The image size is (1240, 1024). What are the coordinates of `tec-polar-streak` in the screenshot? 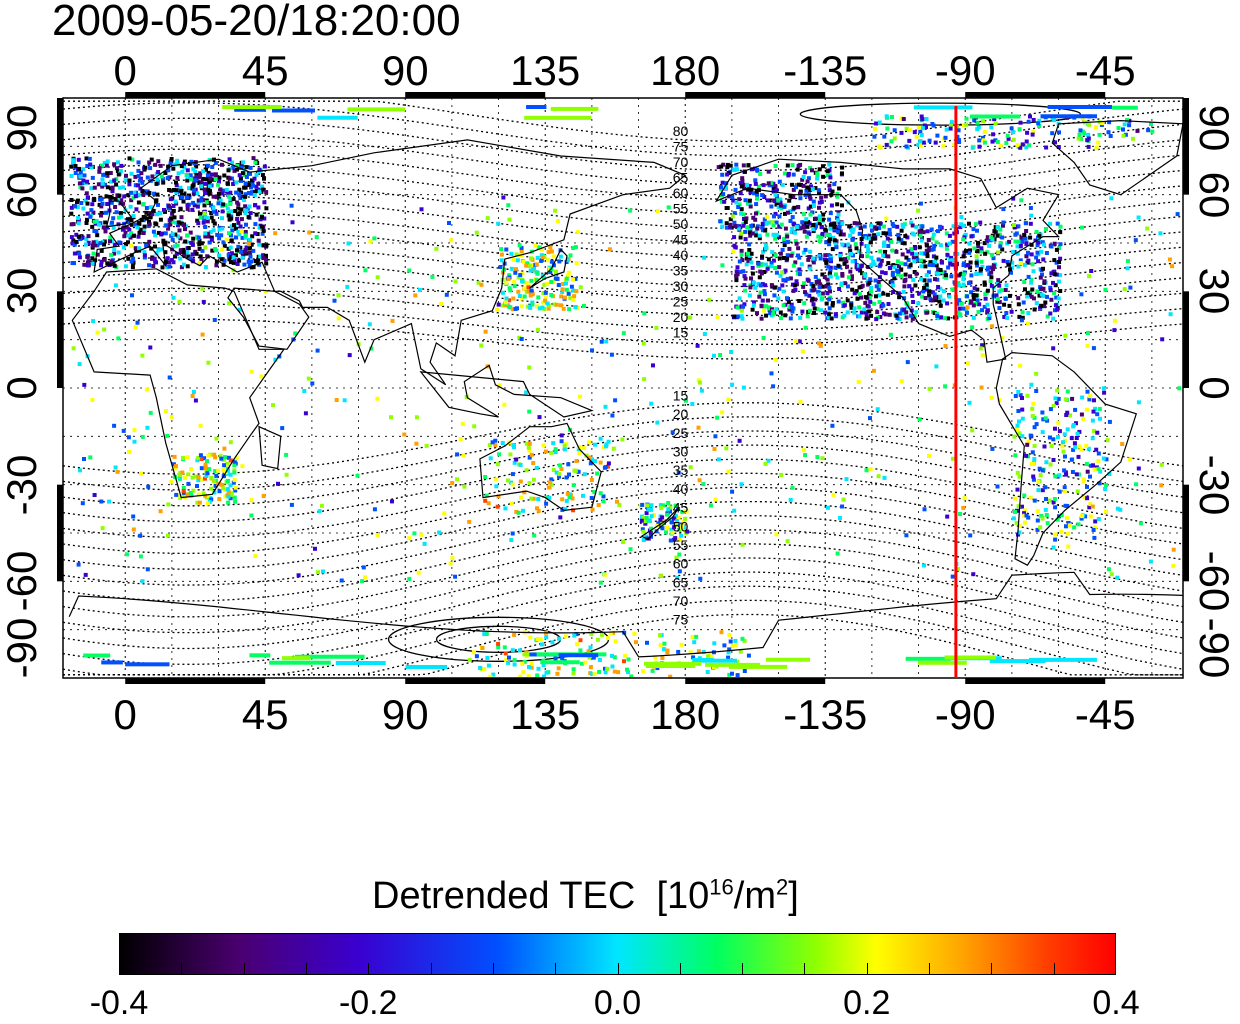 It's located at (943, 107).